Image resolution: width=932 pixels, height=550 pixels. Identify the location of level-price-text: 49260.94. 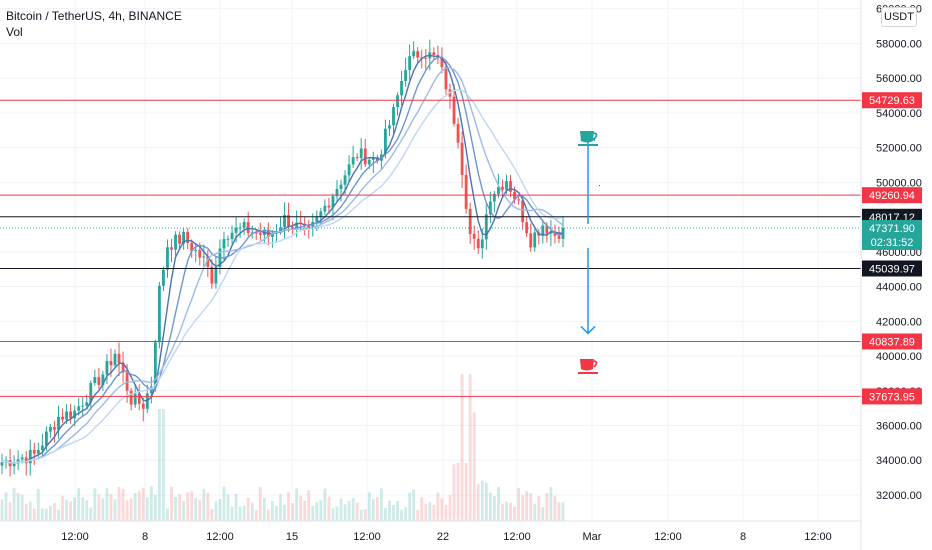
(892, 196).